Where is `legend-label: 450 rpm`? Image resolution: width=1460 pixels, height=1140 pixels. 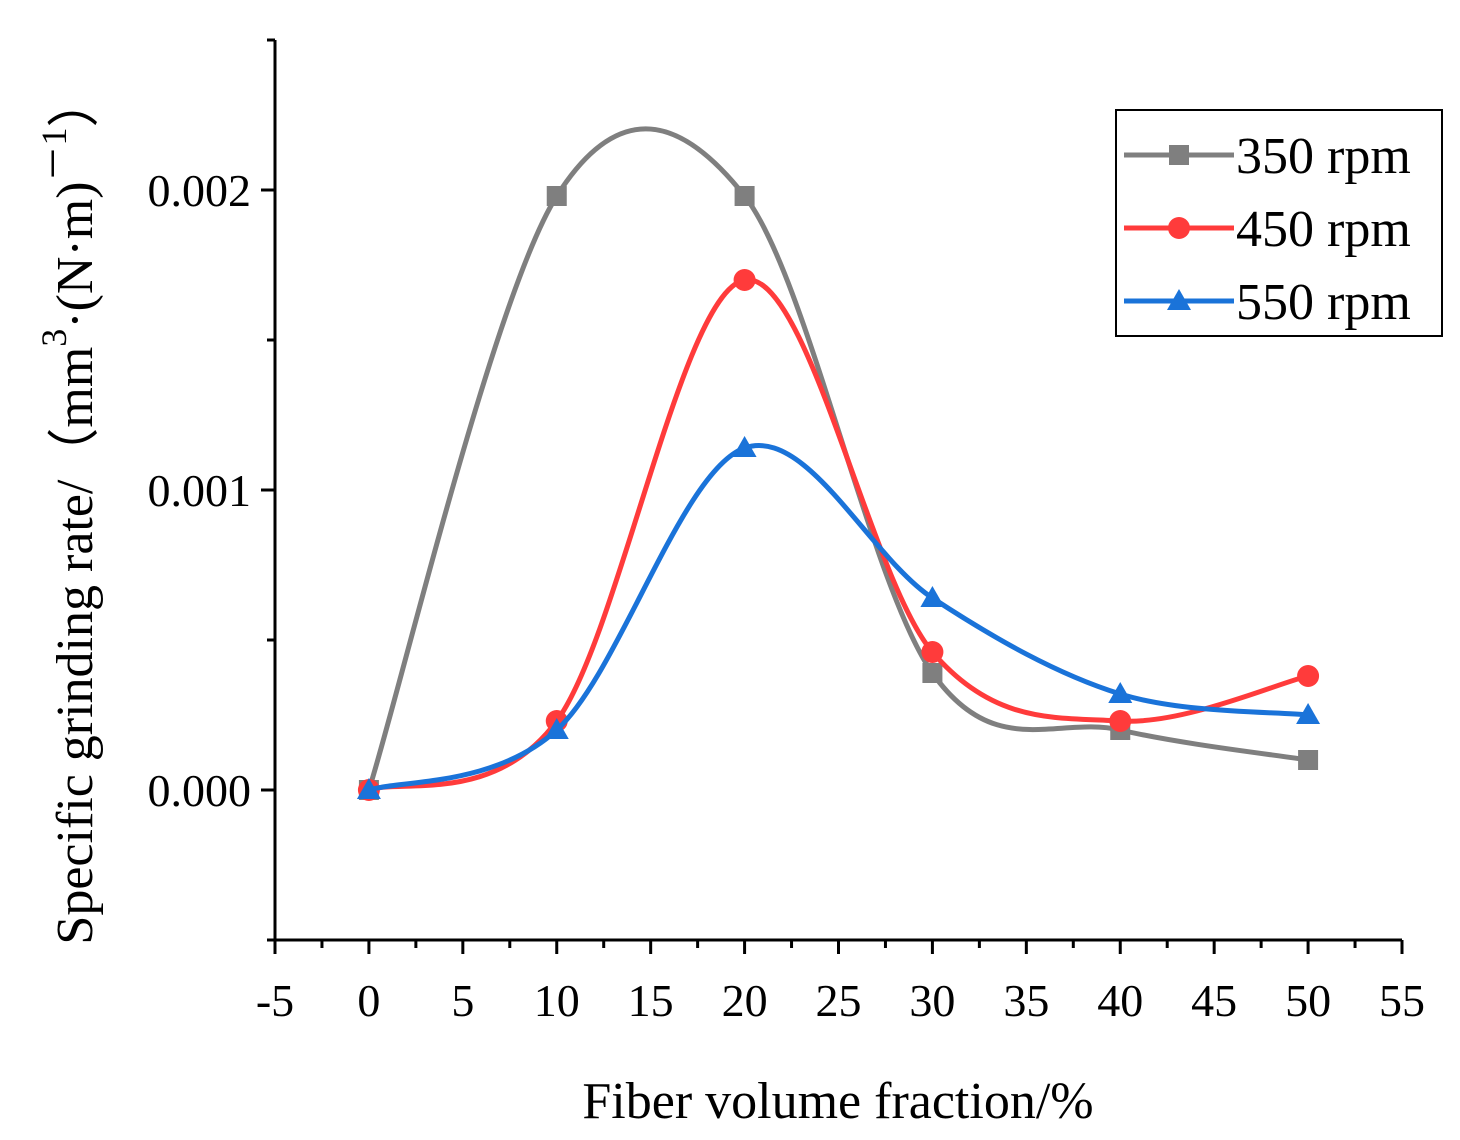
legend-label: 450 rpm is located at coordinates (1323, 229).